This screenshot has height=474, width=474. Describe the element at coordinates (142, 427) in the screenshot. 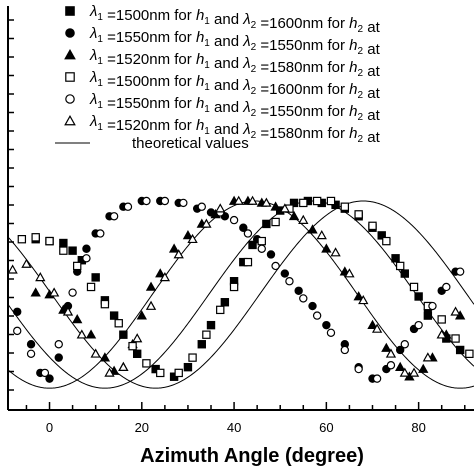

I see `x-tick-label: 20` at that location.